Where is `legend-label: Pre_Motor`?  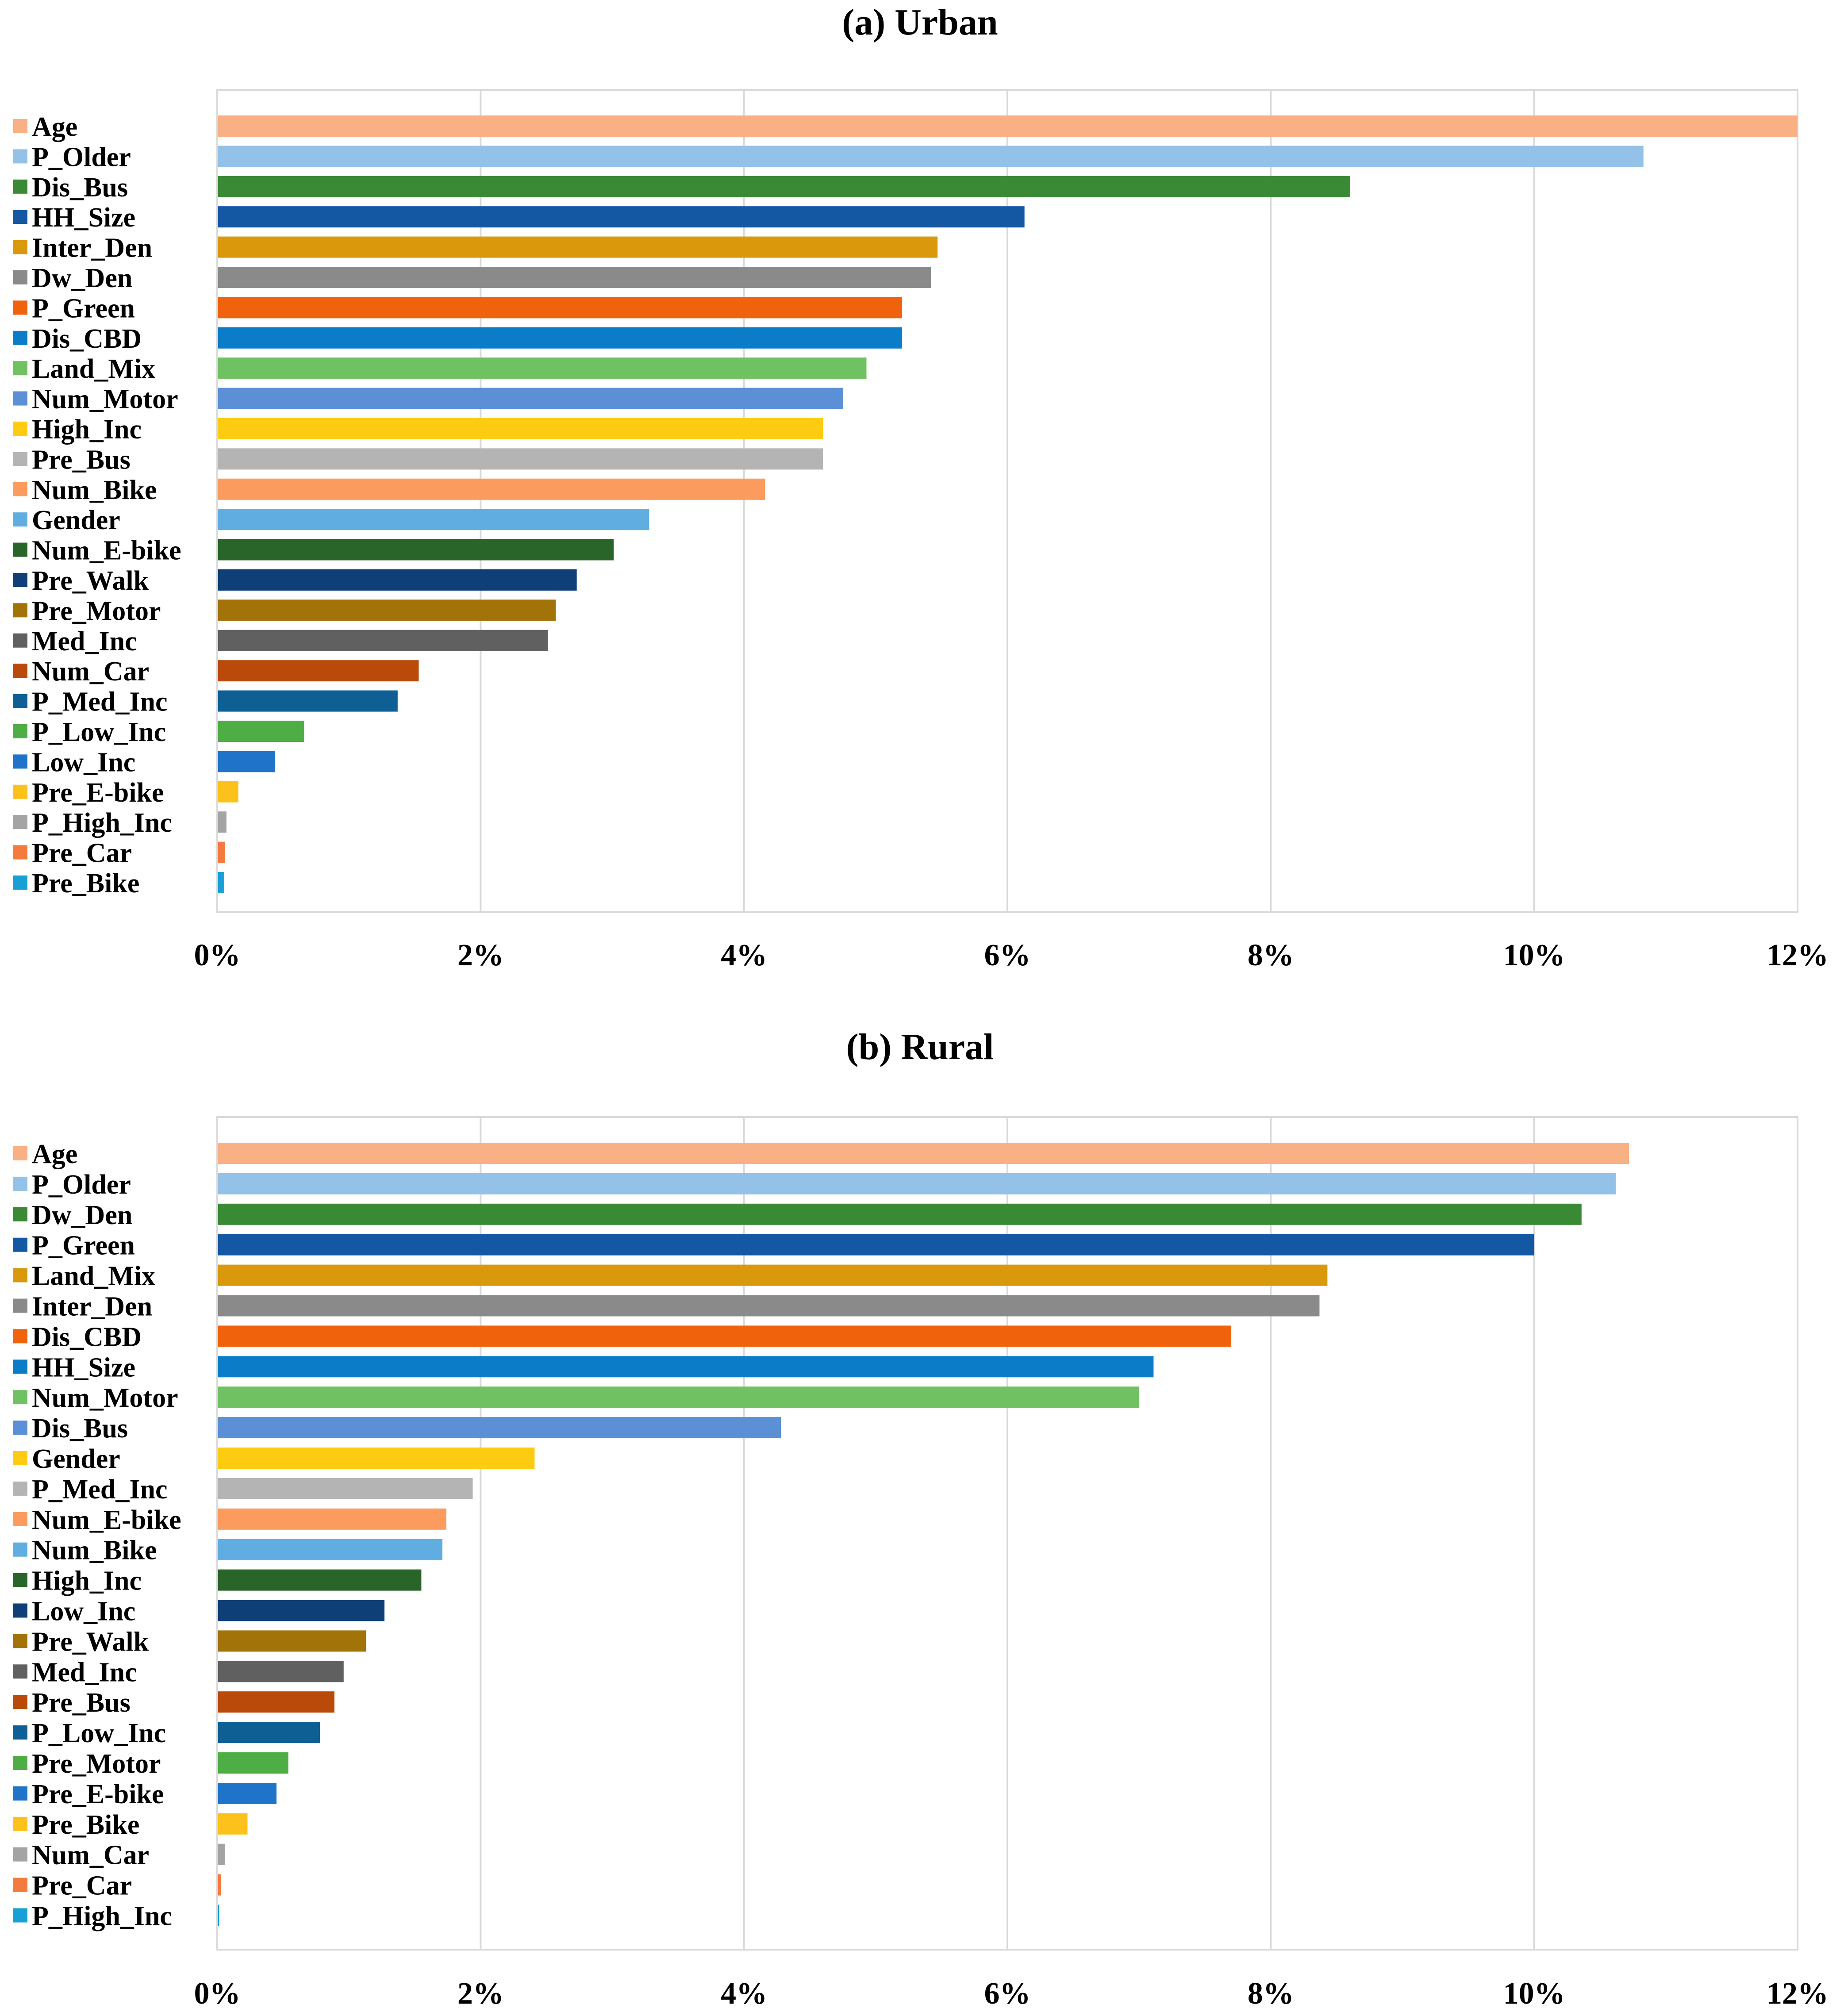
legend-label: Pre_Motor is located at coordinates (96, 1764).